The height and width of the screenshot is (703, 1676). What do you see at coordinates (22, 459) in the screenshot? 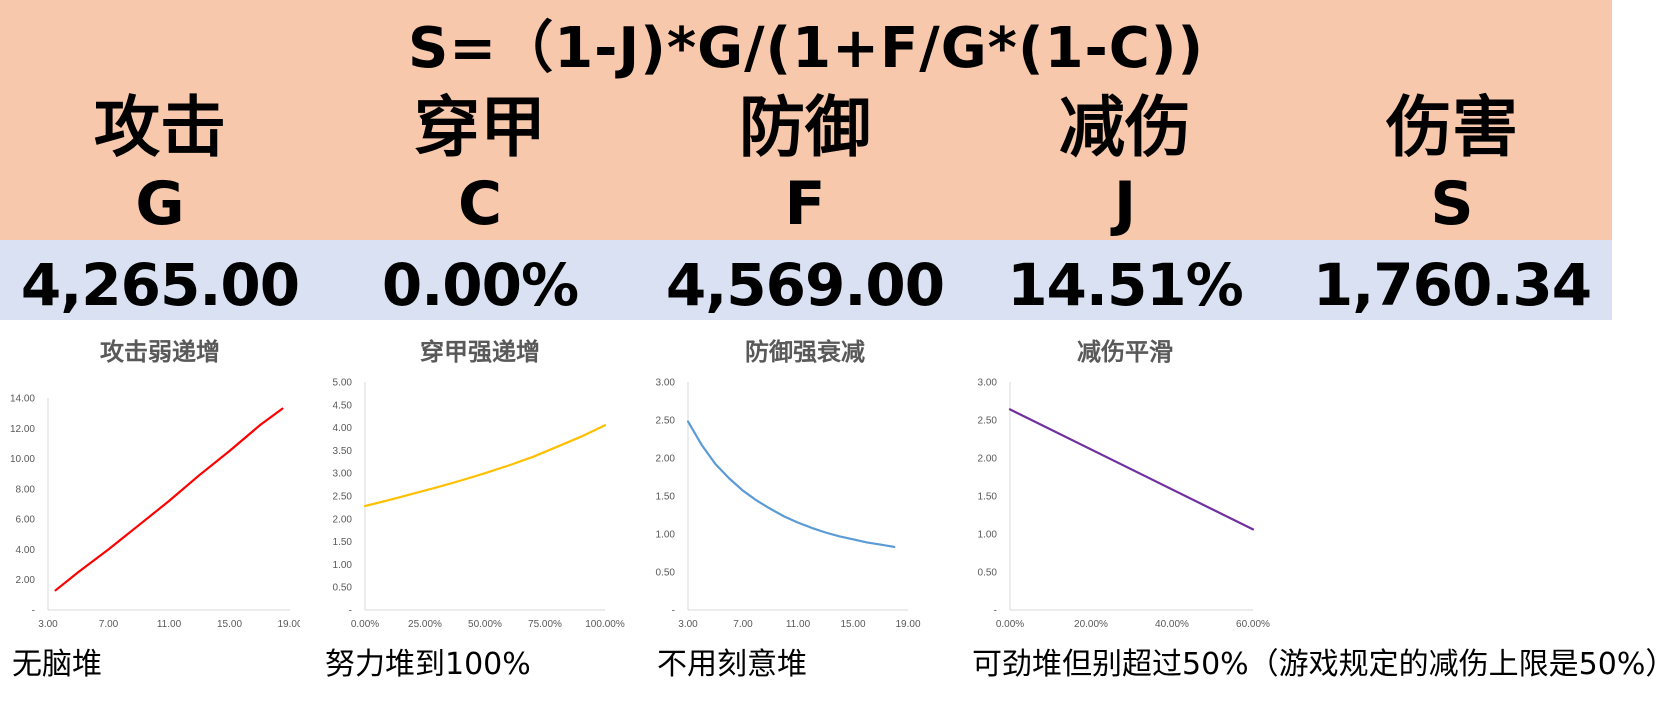
I see `y-tick-label: 10.00` at bounding box center [22, 459].